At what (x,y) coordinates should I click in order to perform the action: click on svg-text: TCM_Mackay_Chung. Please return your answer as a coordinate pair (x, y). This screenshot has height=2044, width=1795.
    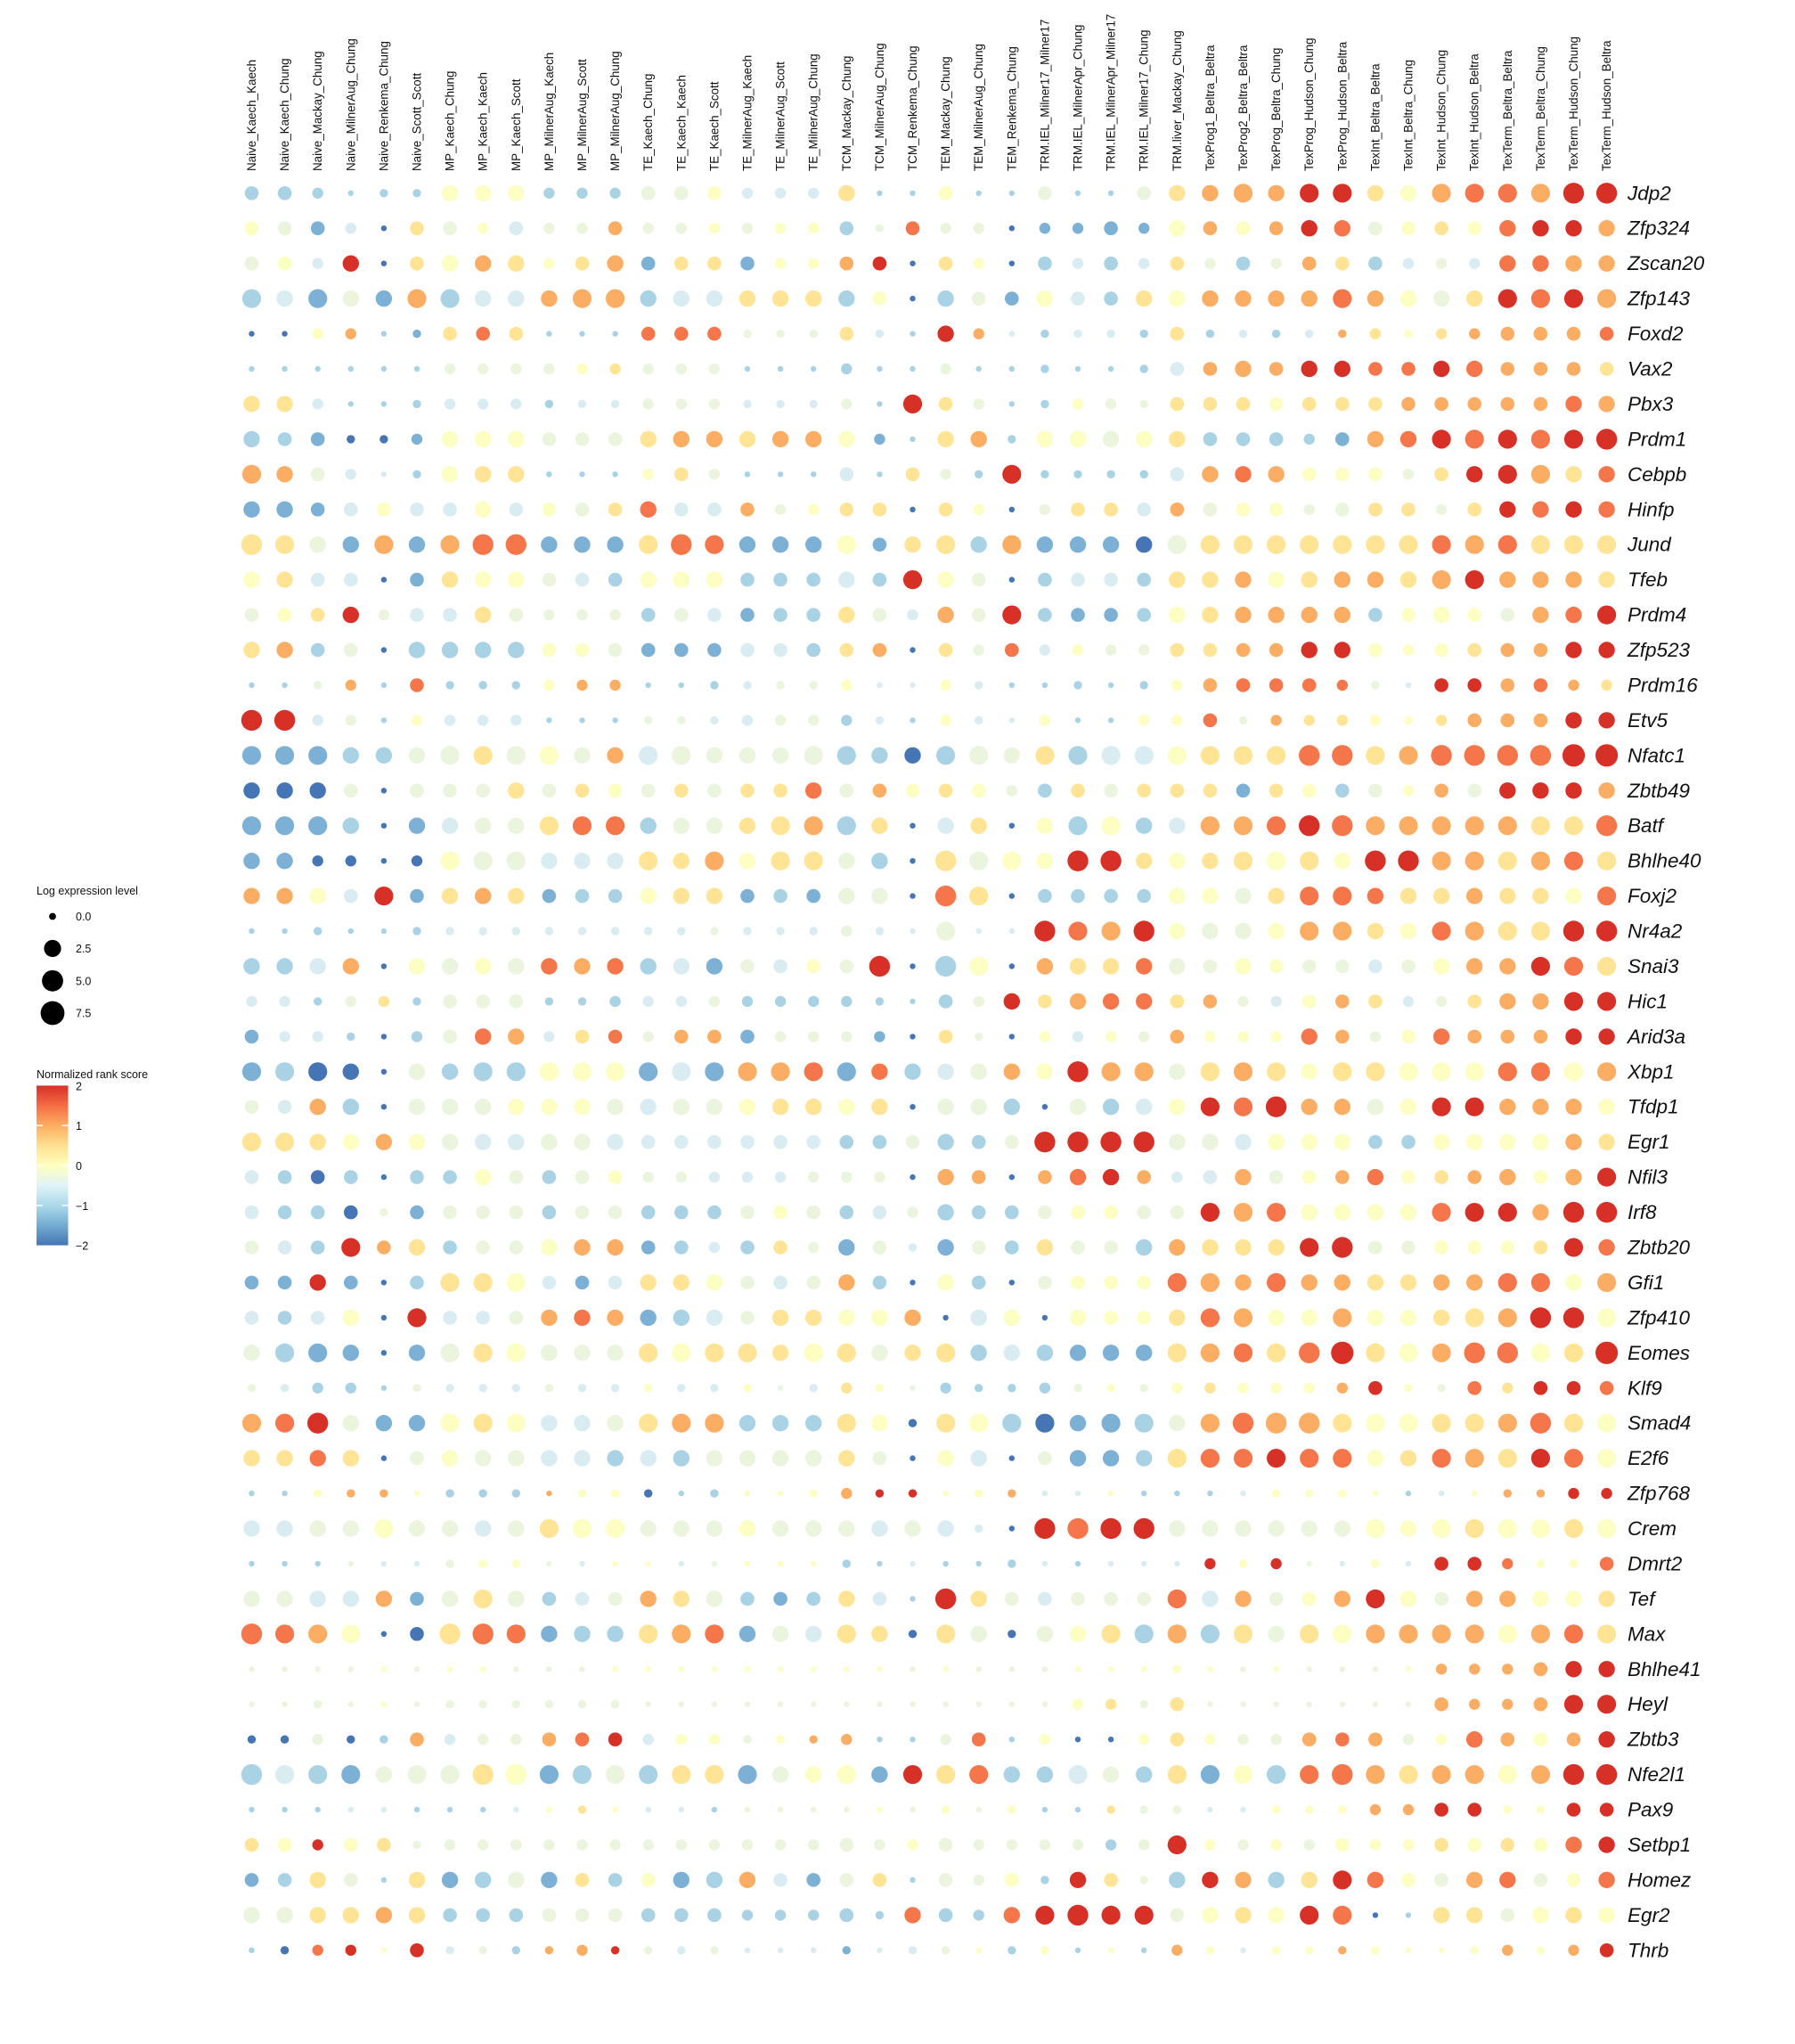
    Looking at the image, I should click on (846, 114).